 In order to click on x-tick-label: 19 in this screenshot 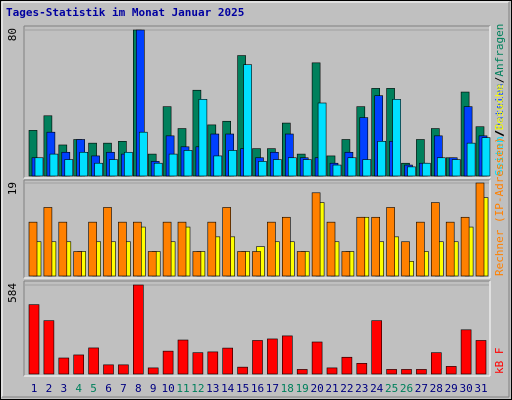, I will do `click(302, 388)`.